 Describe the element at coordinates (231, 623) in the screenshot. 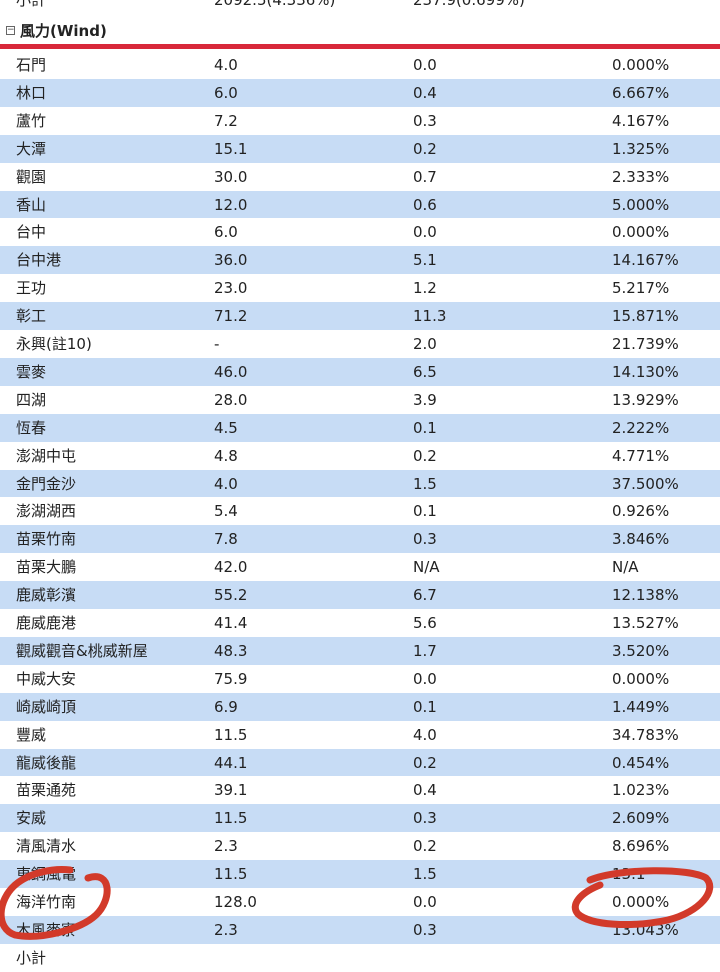

I see `capacity-cell: 41.4` at that location.